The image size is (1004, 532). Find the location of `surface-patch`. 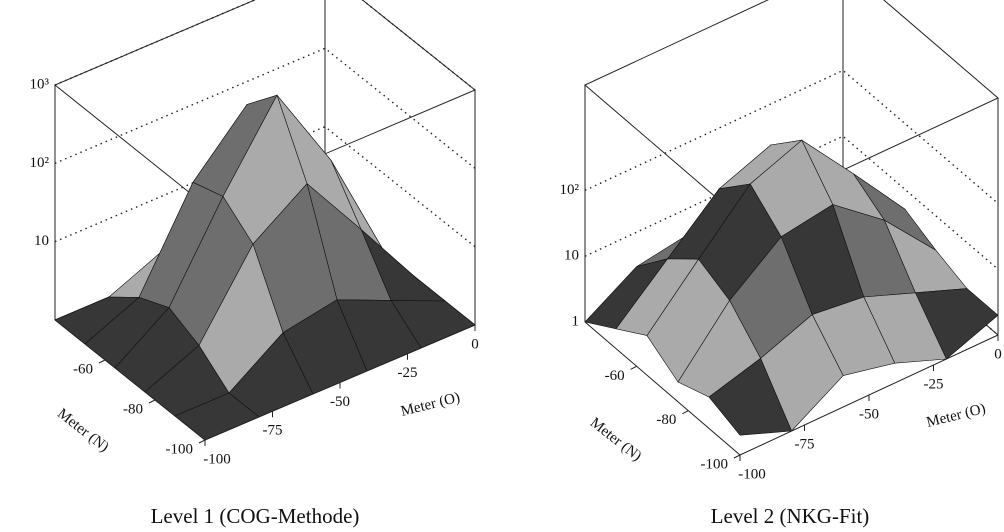

surface-patch is located at coordinates (750, 396).